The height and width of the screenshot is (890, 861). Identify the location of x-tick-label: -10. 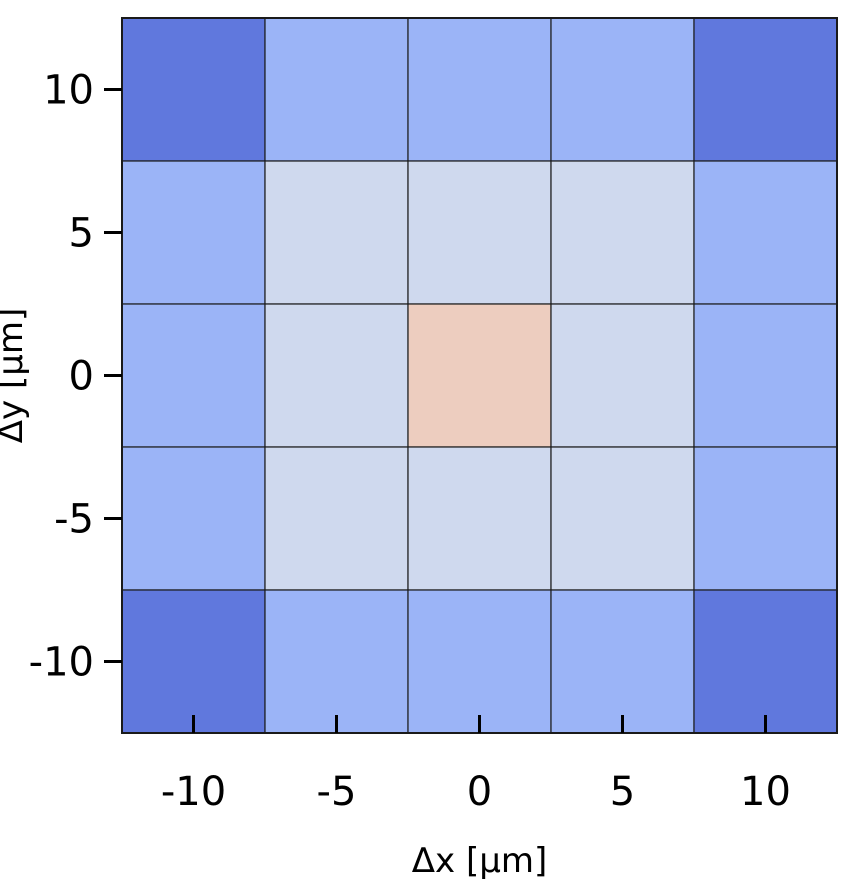
(193, 792).